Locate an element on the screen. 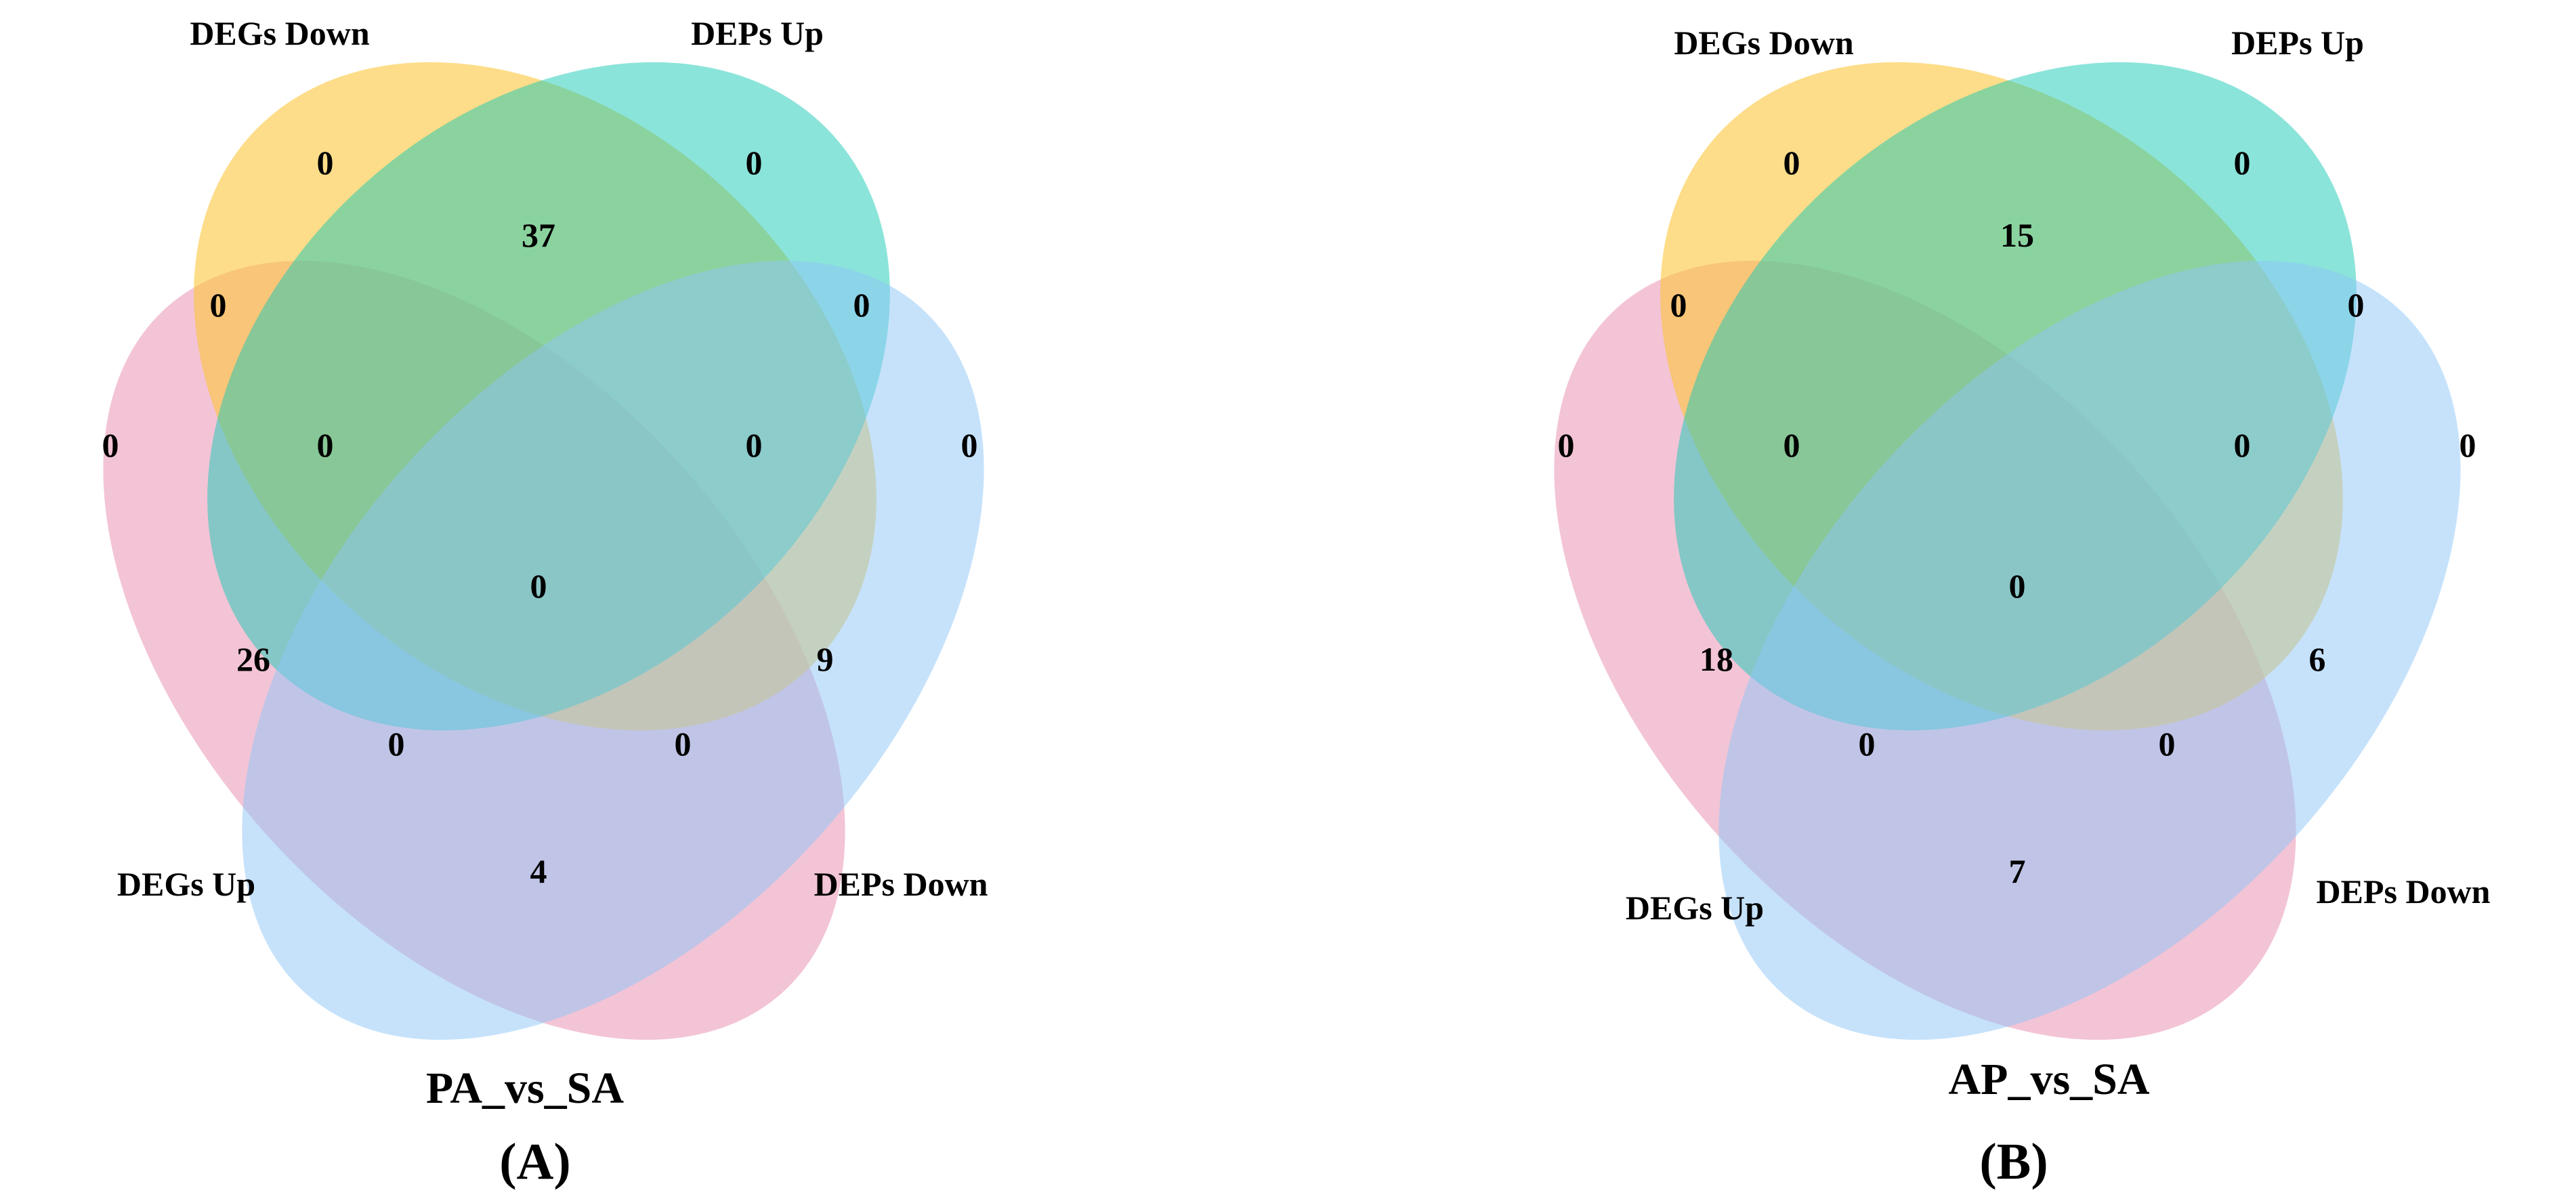 This screenshot has height=1199, width=2576. panel-letter: (A) is located at coordinates (535, 1162).